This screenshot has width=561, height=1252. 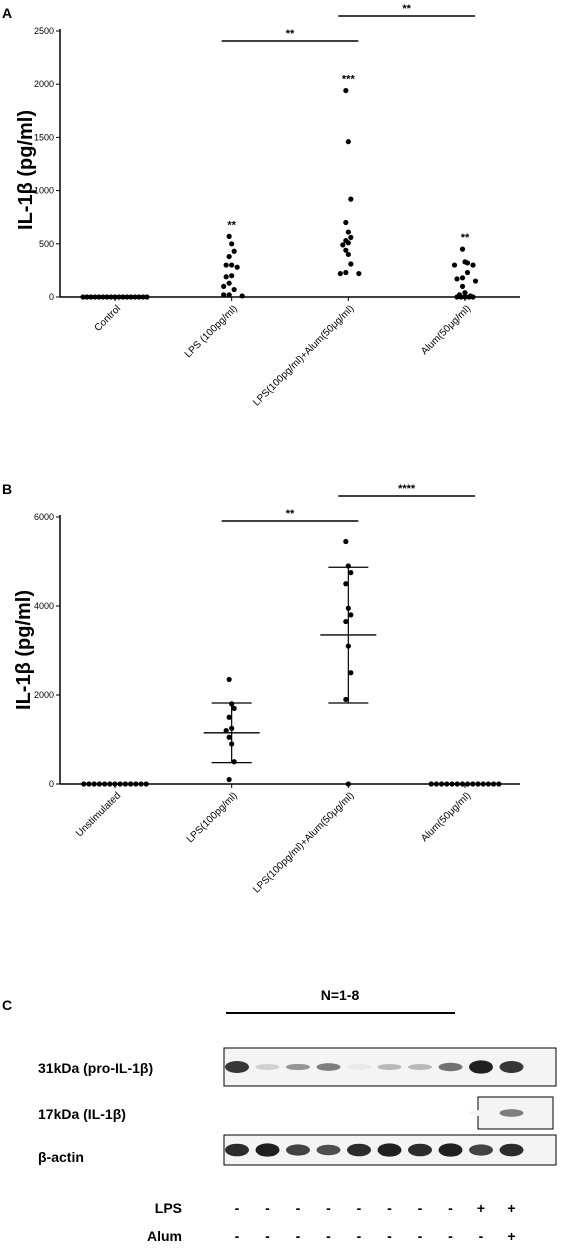 What do you see at coordinates (61, 1157) in the screenshot?
I see `blot-row-label: β-actin` at bounding box center [61, 1157].